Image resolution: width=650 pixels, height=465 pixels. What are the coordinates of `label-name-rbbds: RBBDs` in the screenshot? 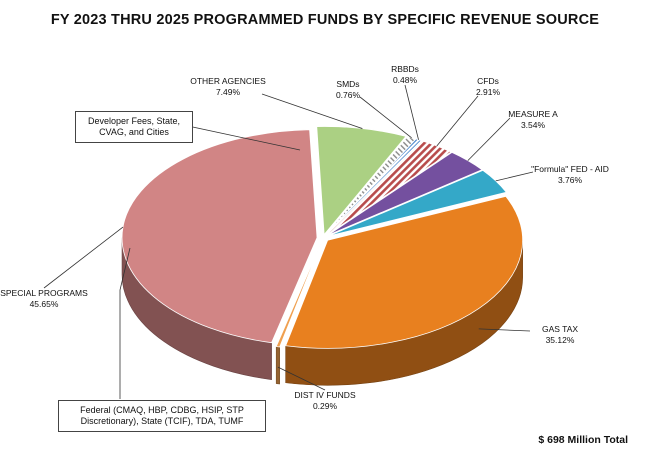 It's located at (405, 69).